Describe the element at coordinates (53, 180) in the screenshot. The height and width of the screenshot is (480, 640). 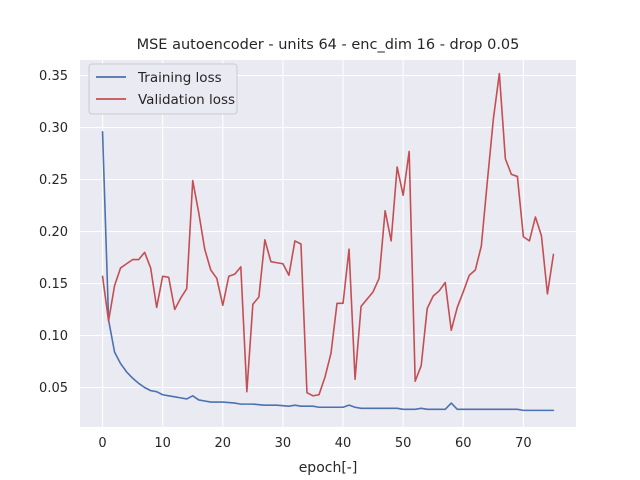
I see `y-tick-label: 0.25` at that location.